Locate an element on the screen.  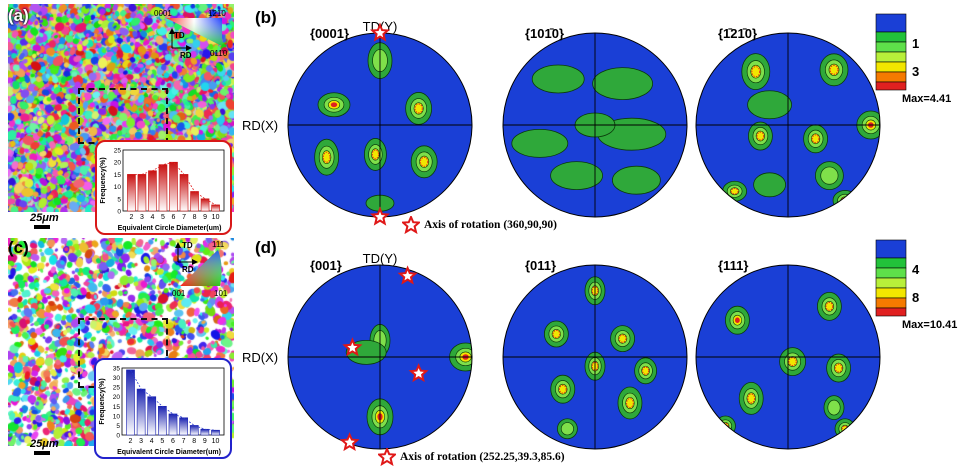
hist-xtick: 3 is located at coordinates (142, 217).